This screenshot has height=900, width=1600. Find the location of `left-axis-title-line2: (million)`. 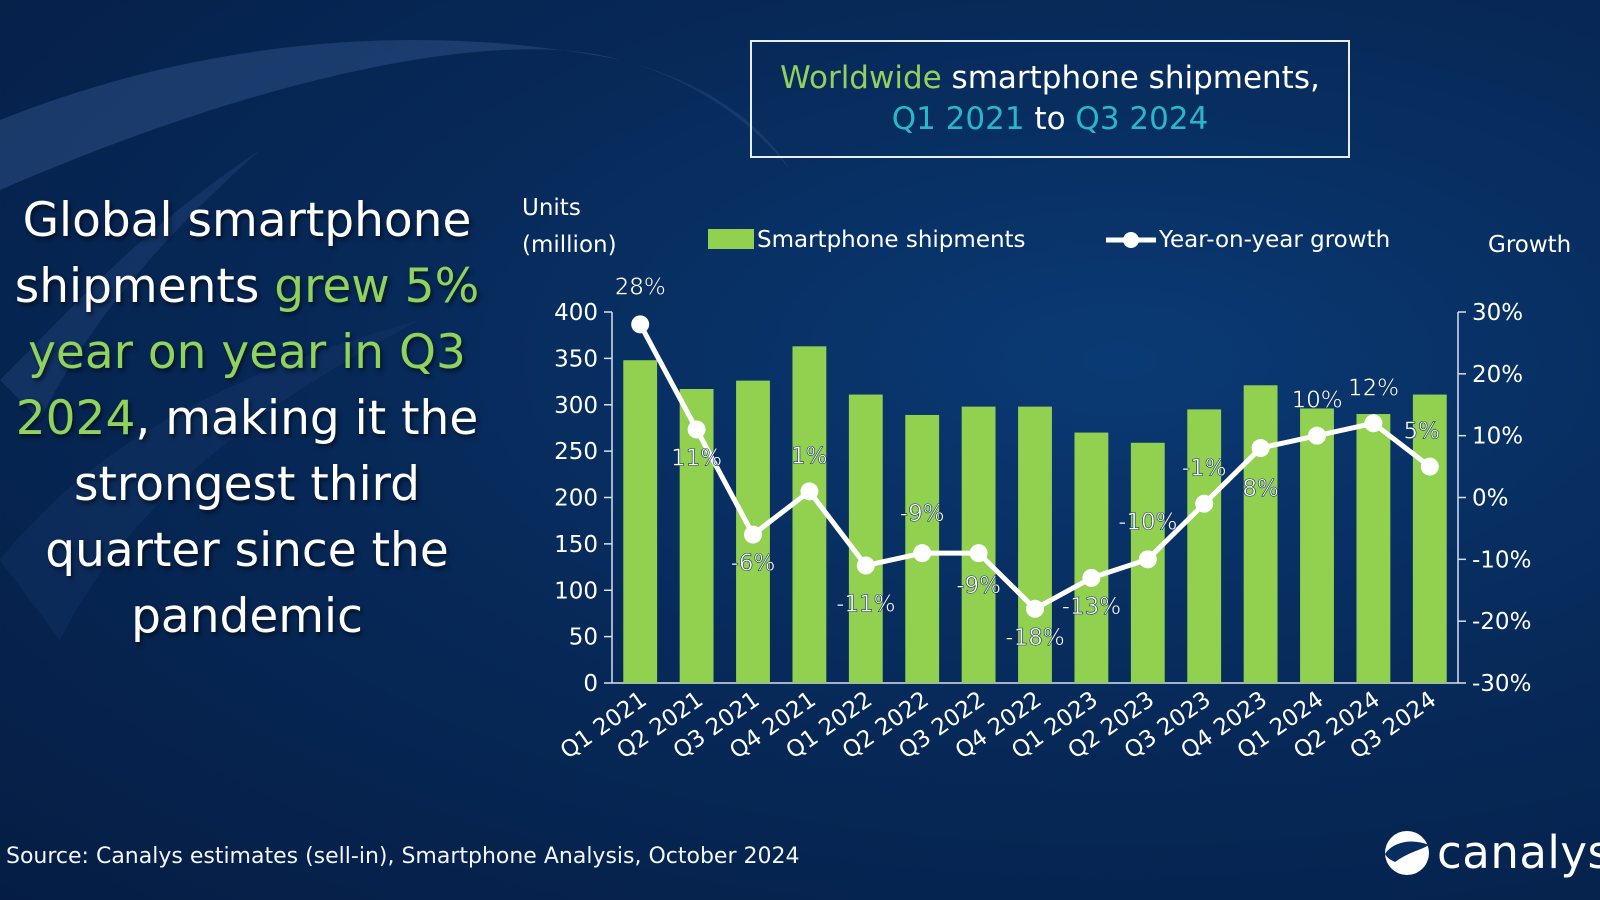

left-axis-title-line2: (million) is located at coordinates (569, 245).